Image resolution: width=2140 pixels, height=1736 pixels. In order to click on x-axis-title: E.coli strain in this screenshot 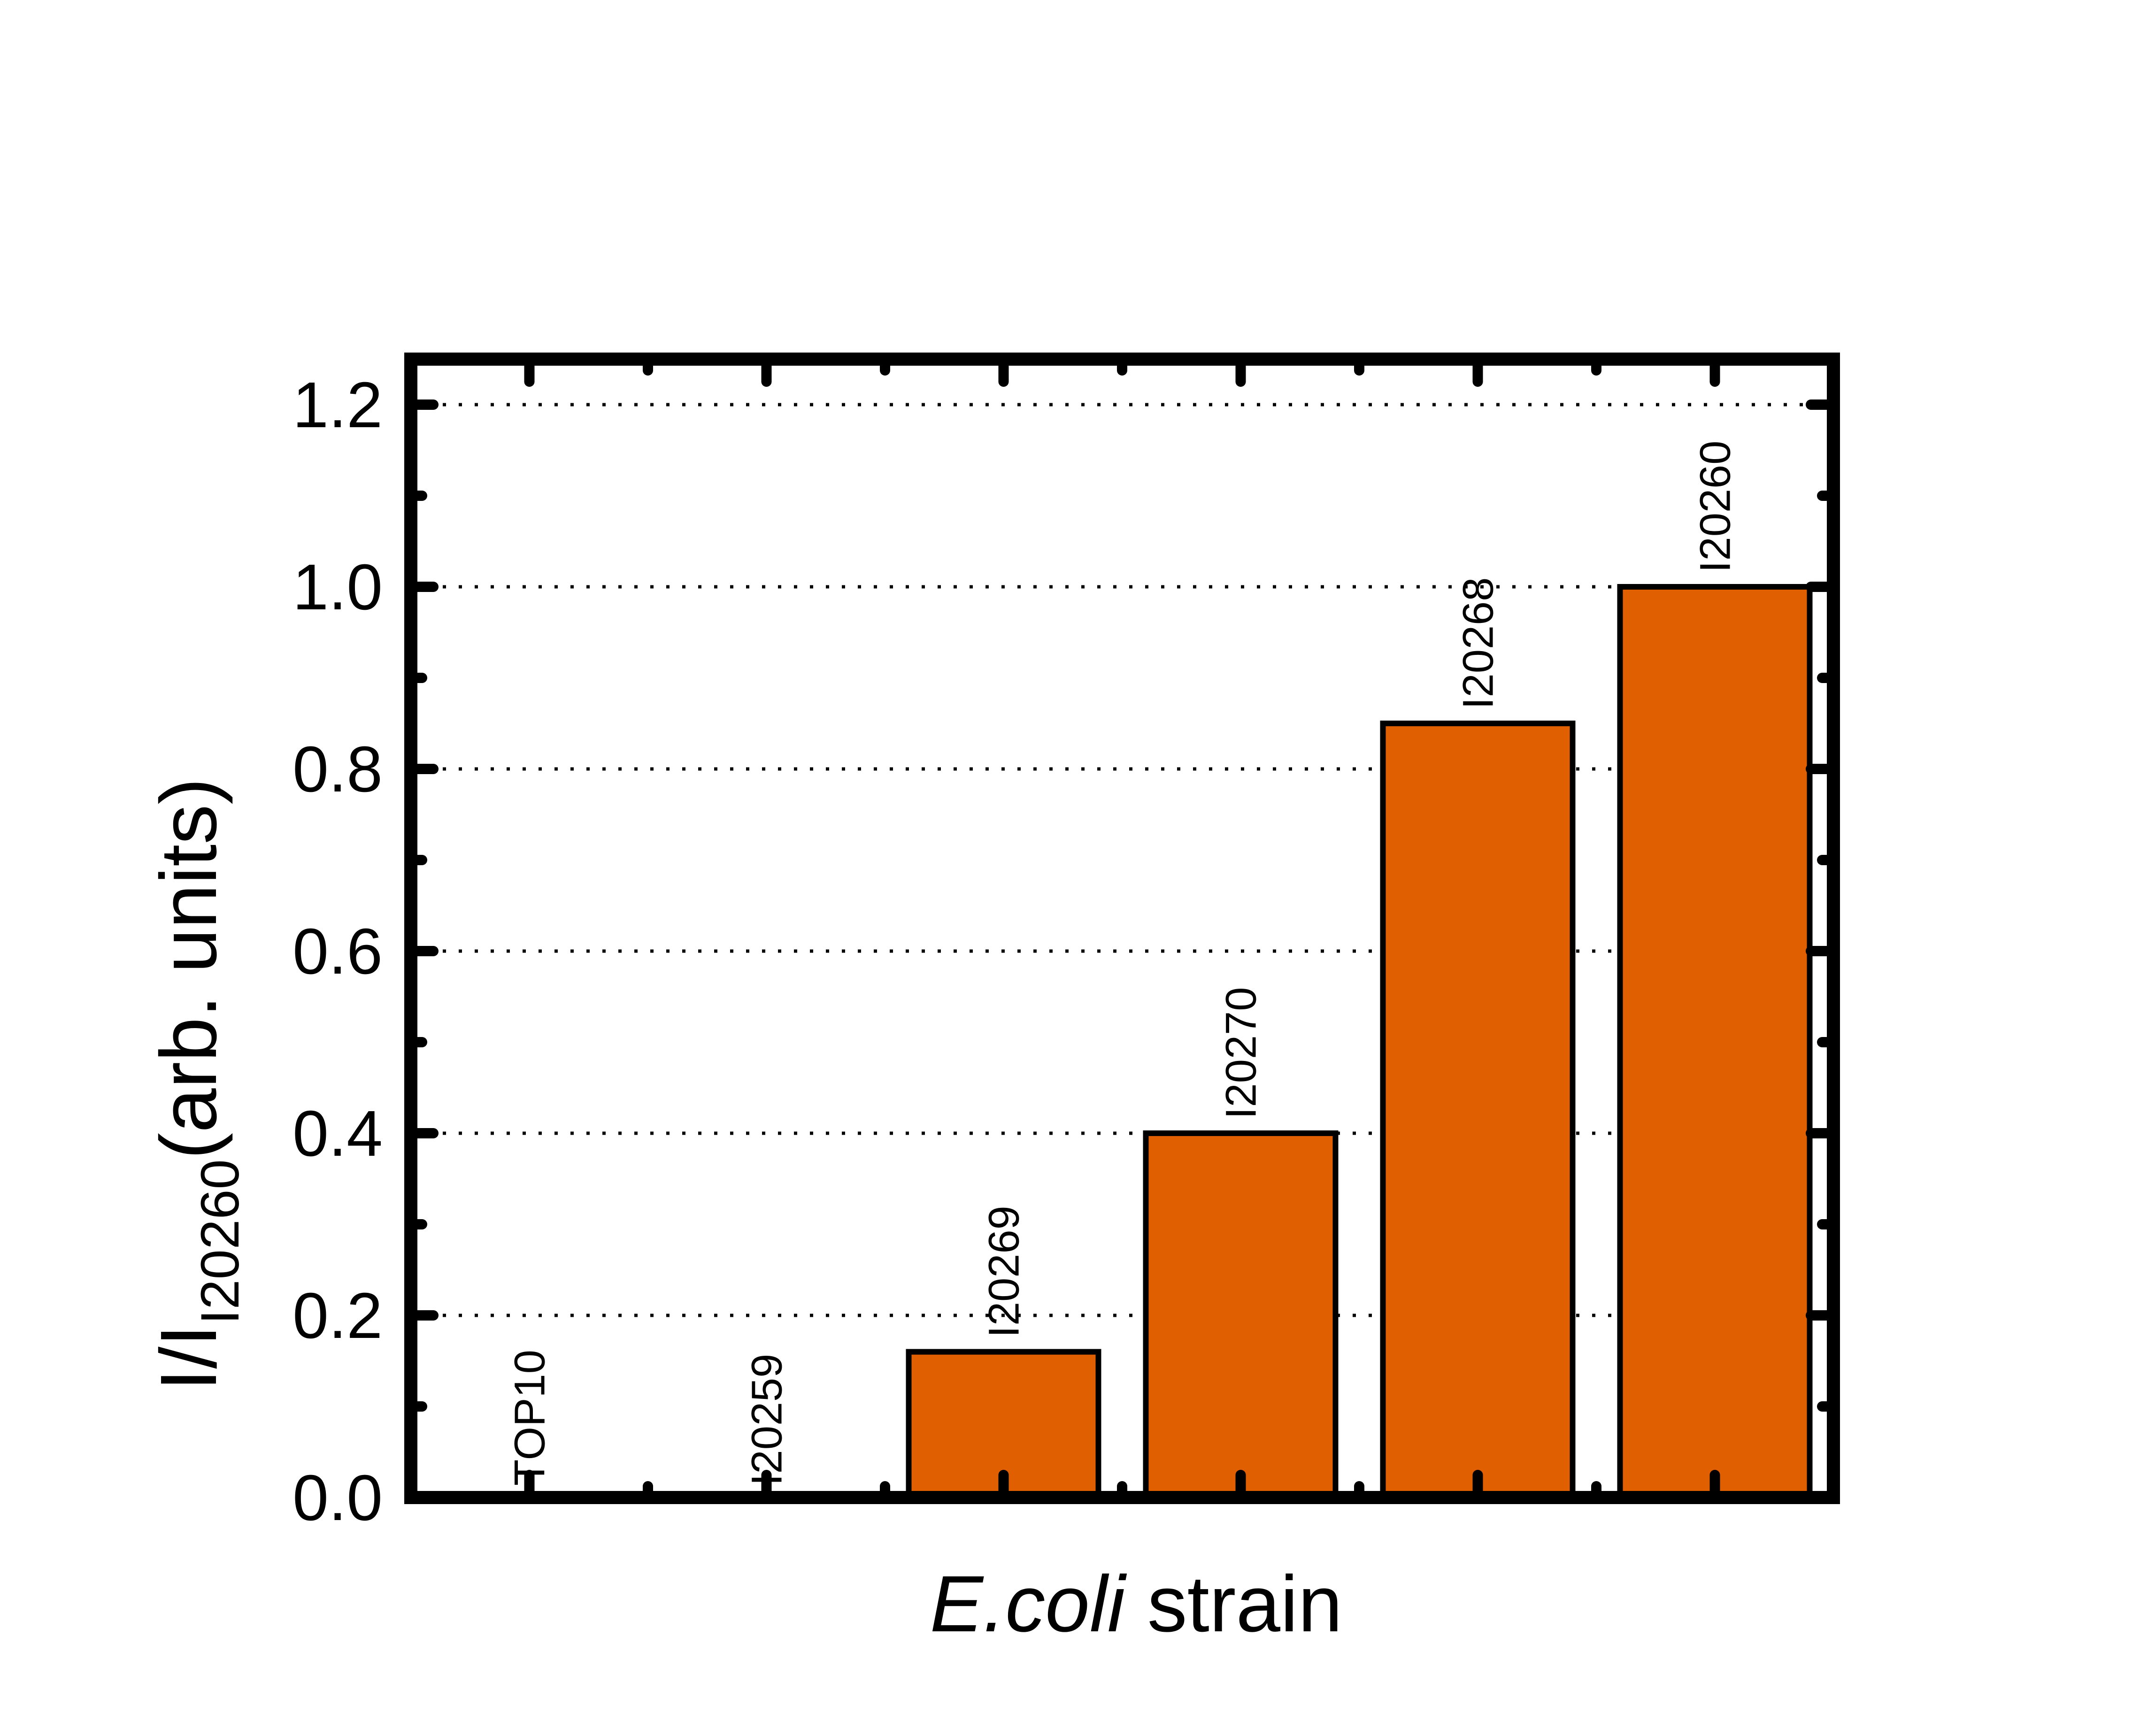, I will do `click(1136, 1604)`.